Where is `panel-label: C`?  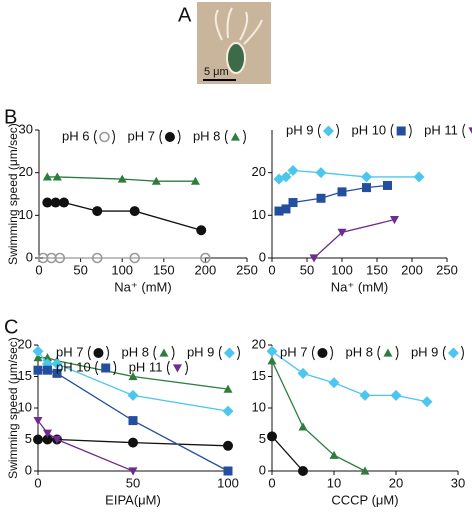 panel-label: C is located at coordinates (11, 327).